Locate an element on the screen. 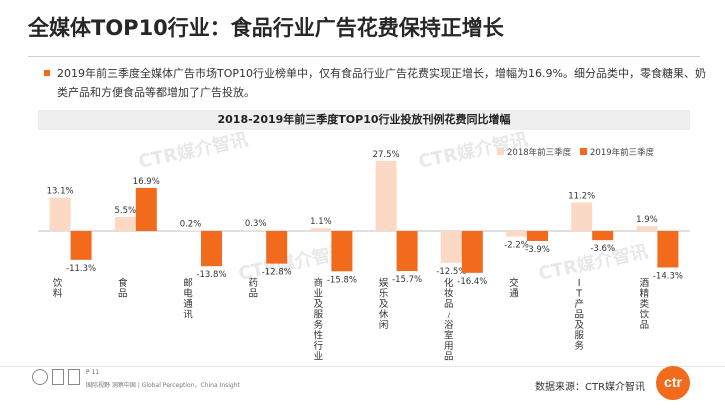  data-label: 0.2% is located at coordinates (191, 224).